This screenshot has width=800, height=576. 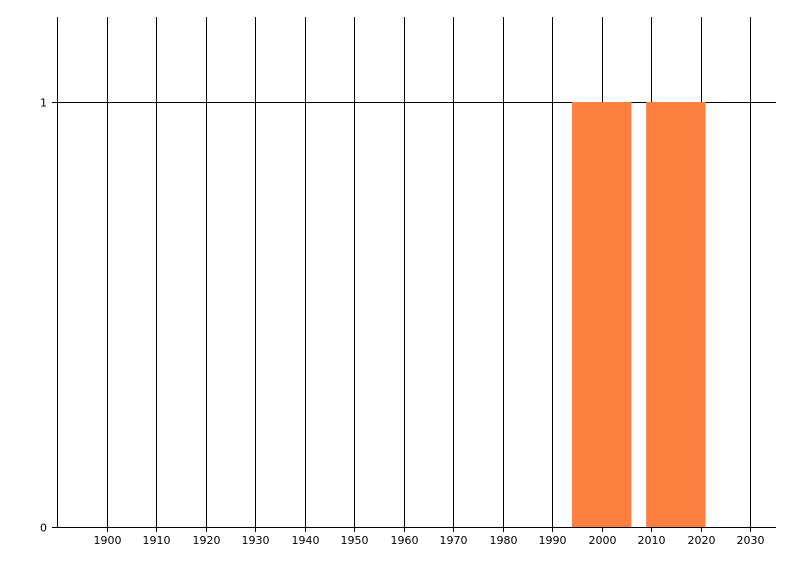 What do you see at coordinates (638, 314) in the screenshot?
I see `bars` at bounding box center [638, 314].